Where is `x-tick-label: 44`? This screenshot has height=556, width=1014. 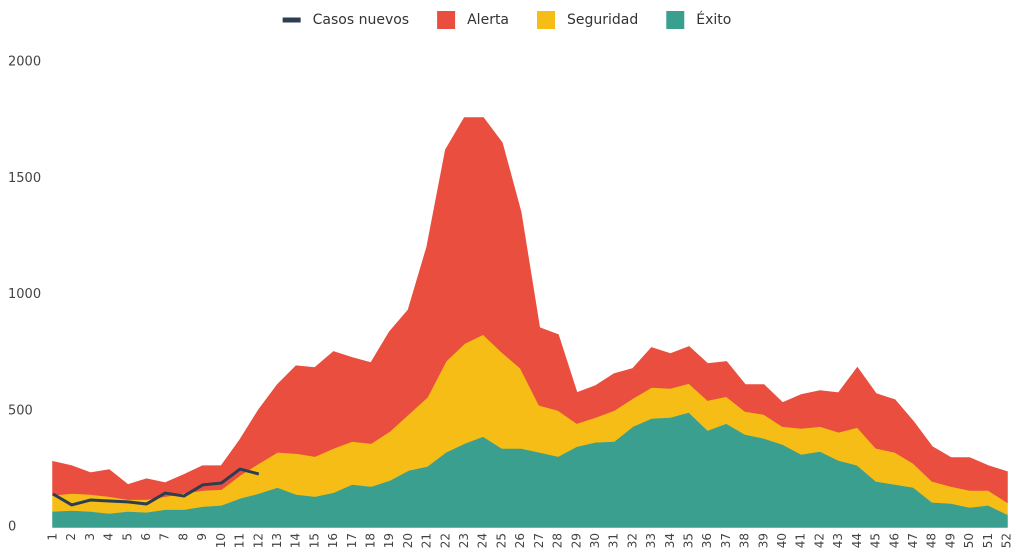 x-tick-label: 44 is located at coordinates (857, 540).